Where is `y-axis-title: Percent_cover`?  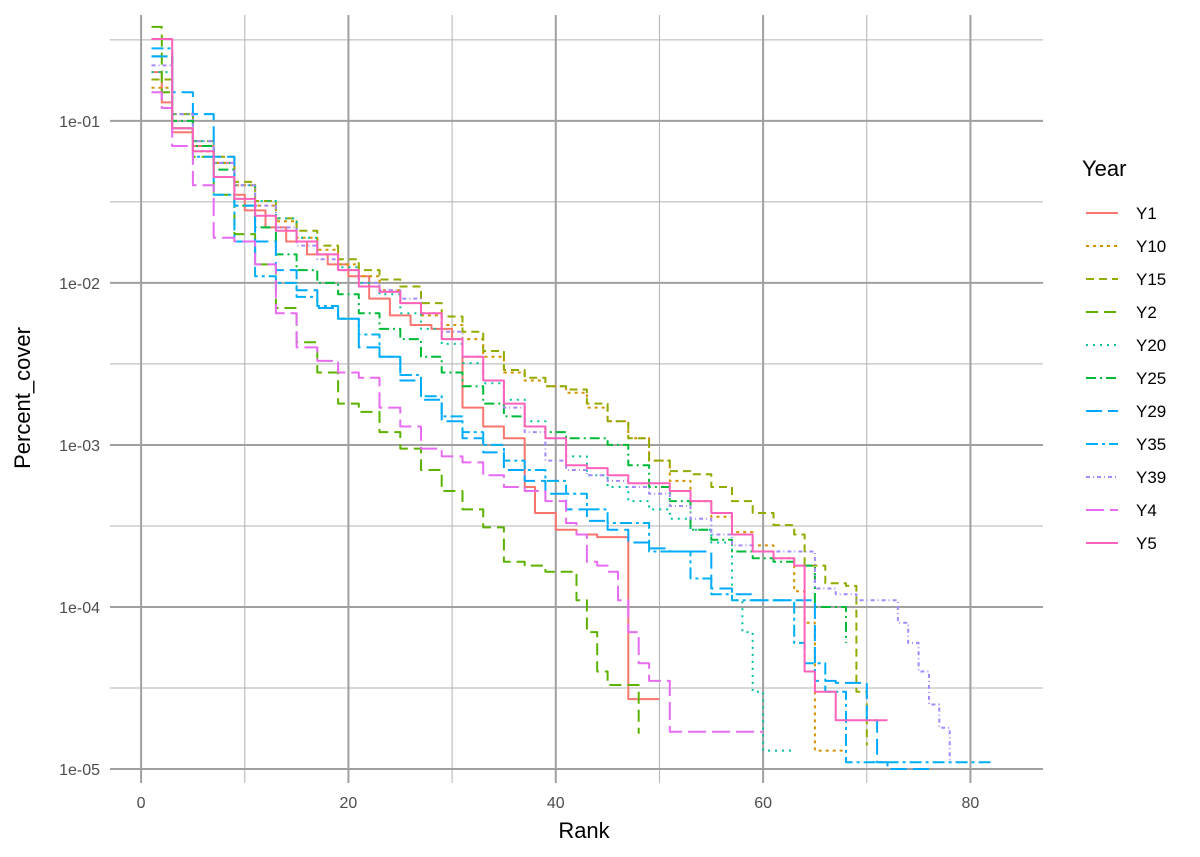 y-axis-title: Percent_cover is located at coordinates (22, 398).